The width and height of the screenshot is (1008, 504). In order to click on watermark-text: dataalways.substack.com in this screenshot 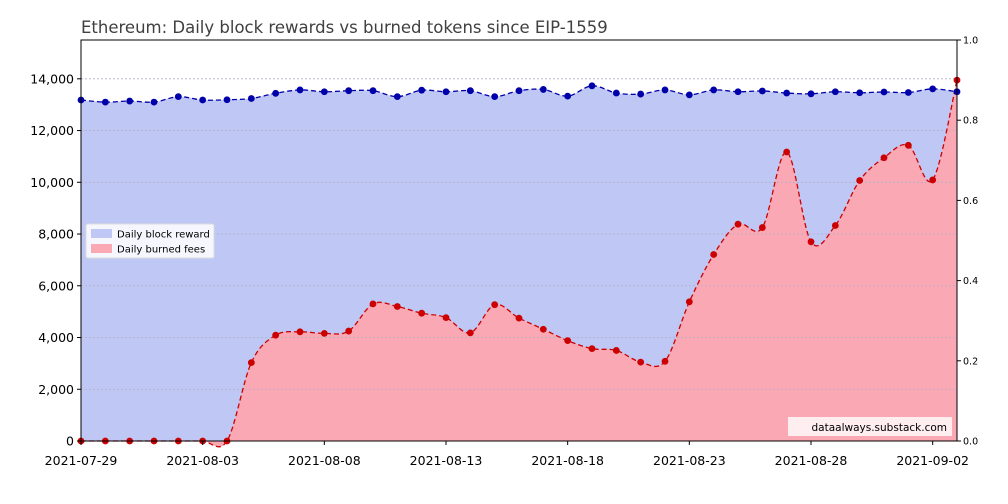, I will do `click(879, 428)`.